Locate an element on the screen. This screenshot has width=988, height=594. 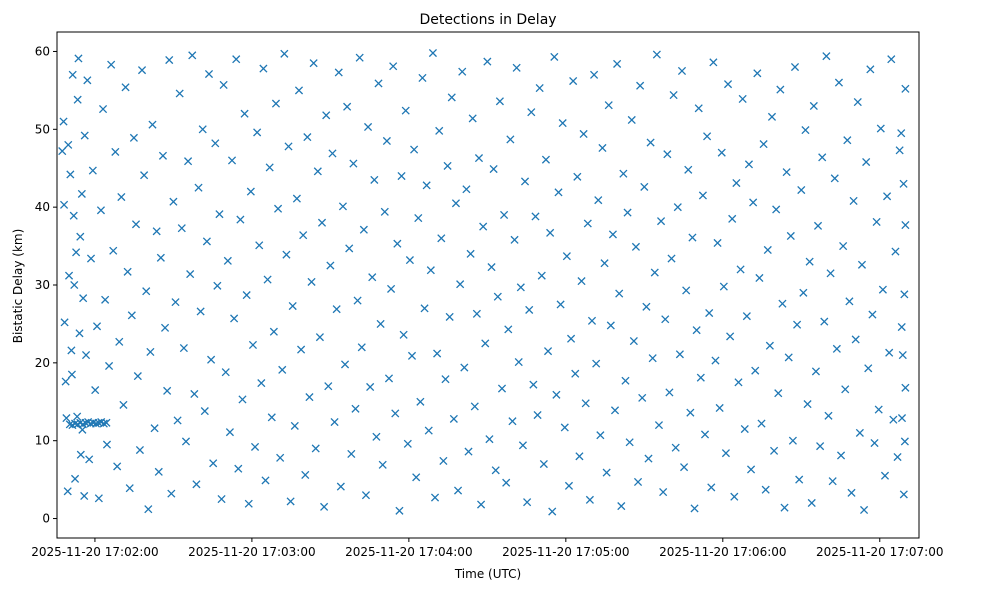
y-tick-label: 0 is located at coordinates (46, 519).